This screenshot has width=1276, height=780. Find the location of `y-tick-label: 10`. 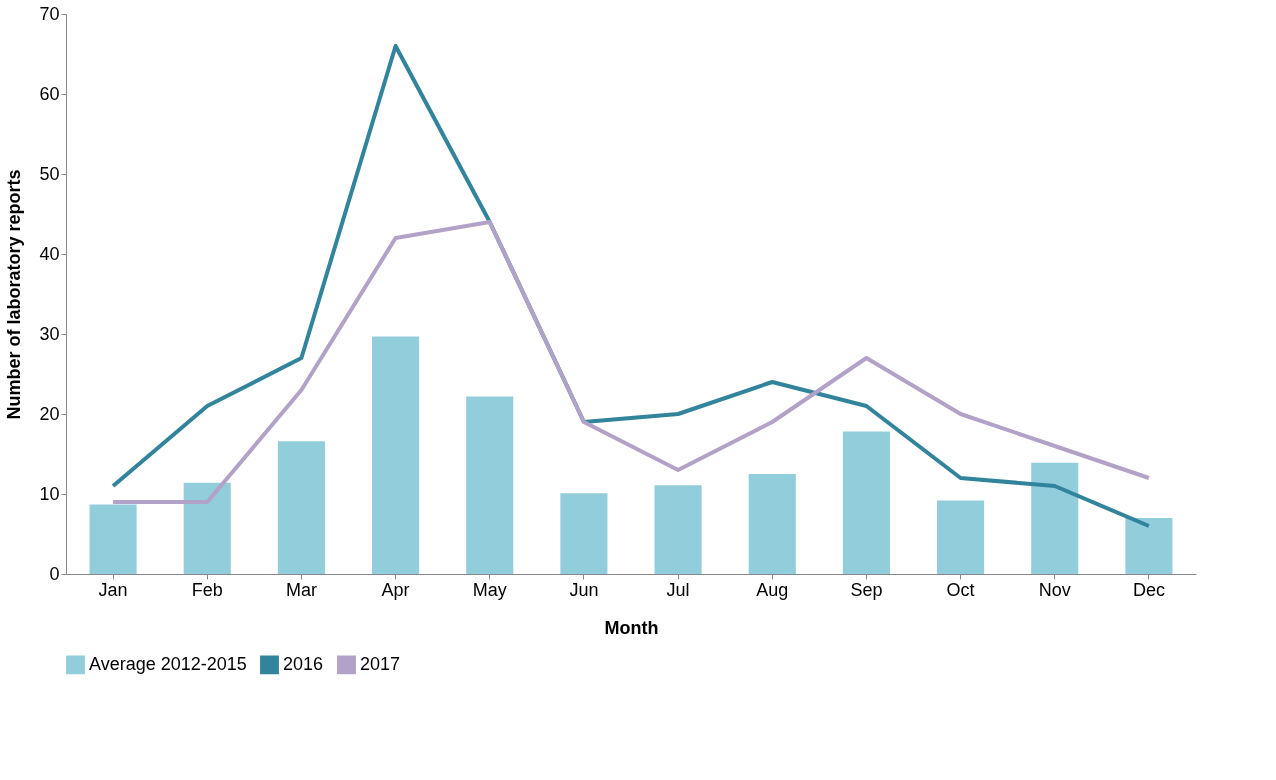

y-tick-label: 10 is located at coordinates (49, 493).